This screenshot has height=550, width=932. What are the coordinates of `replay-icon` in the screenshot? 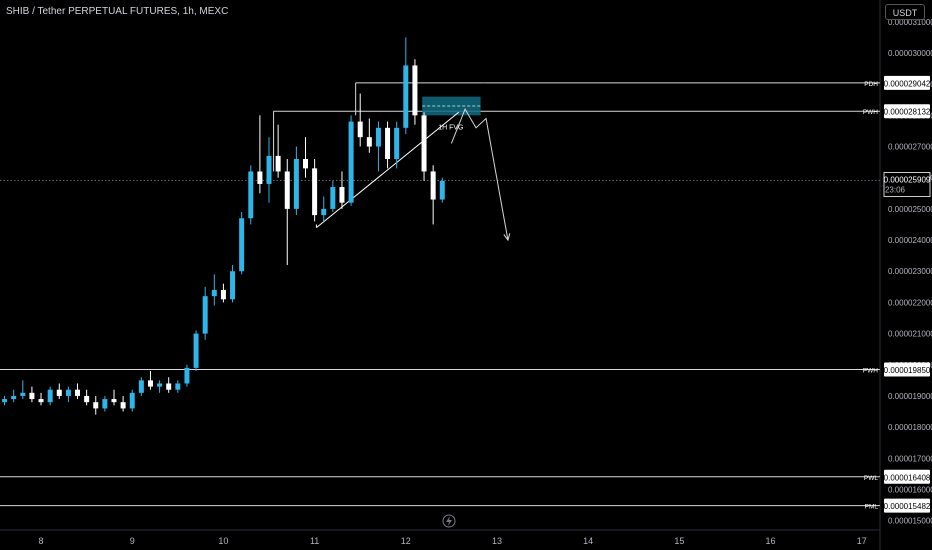 It's located at (449, 521).